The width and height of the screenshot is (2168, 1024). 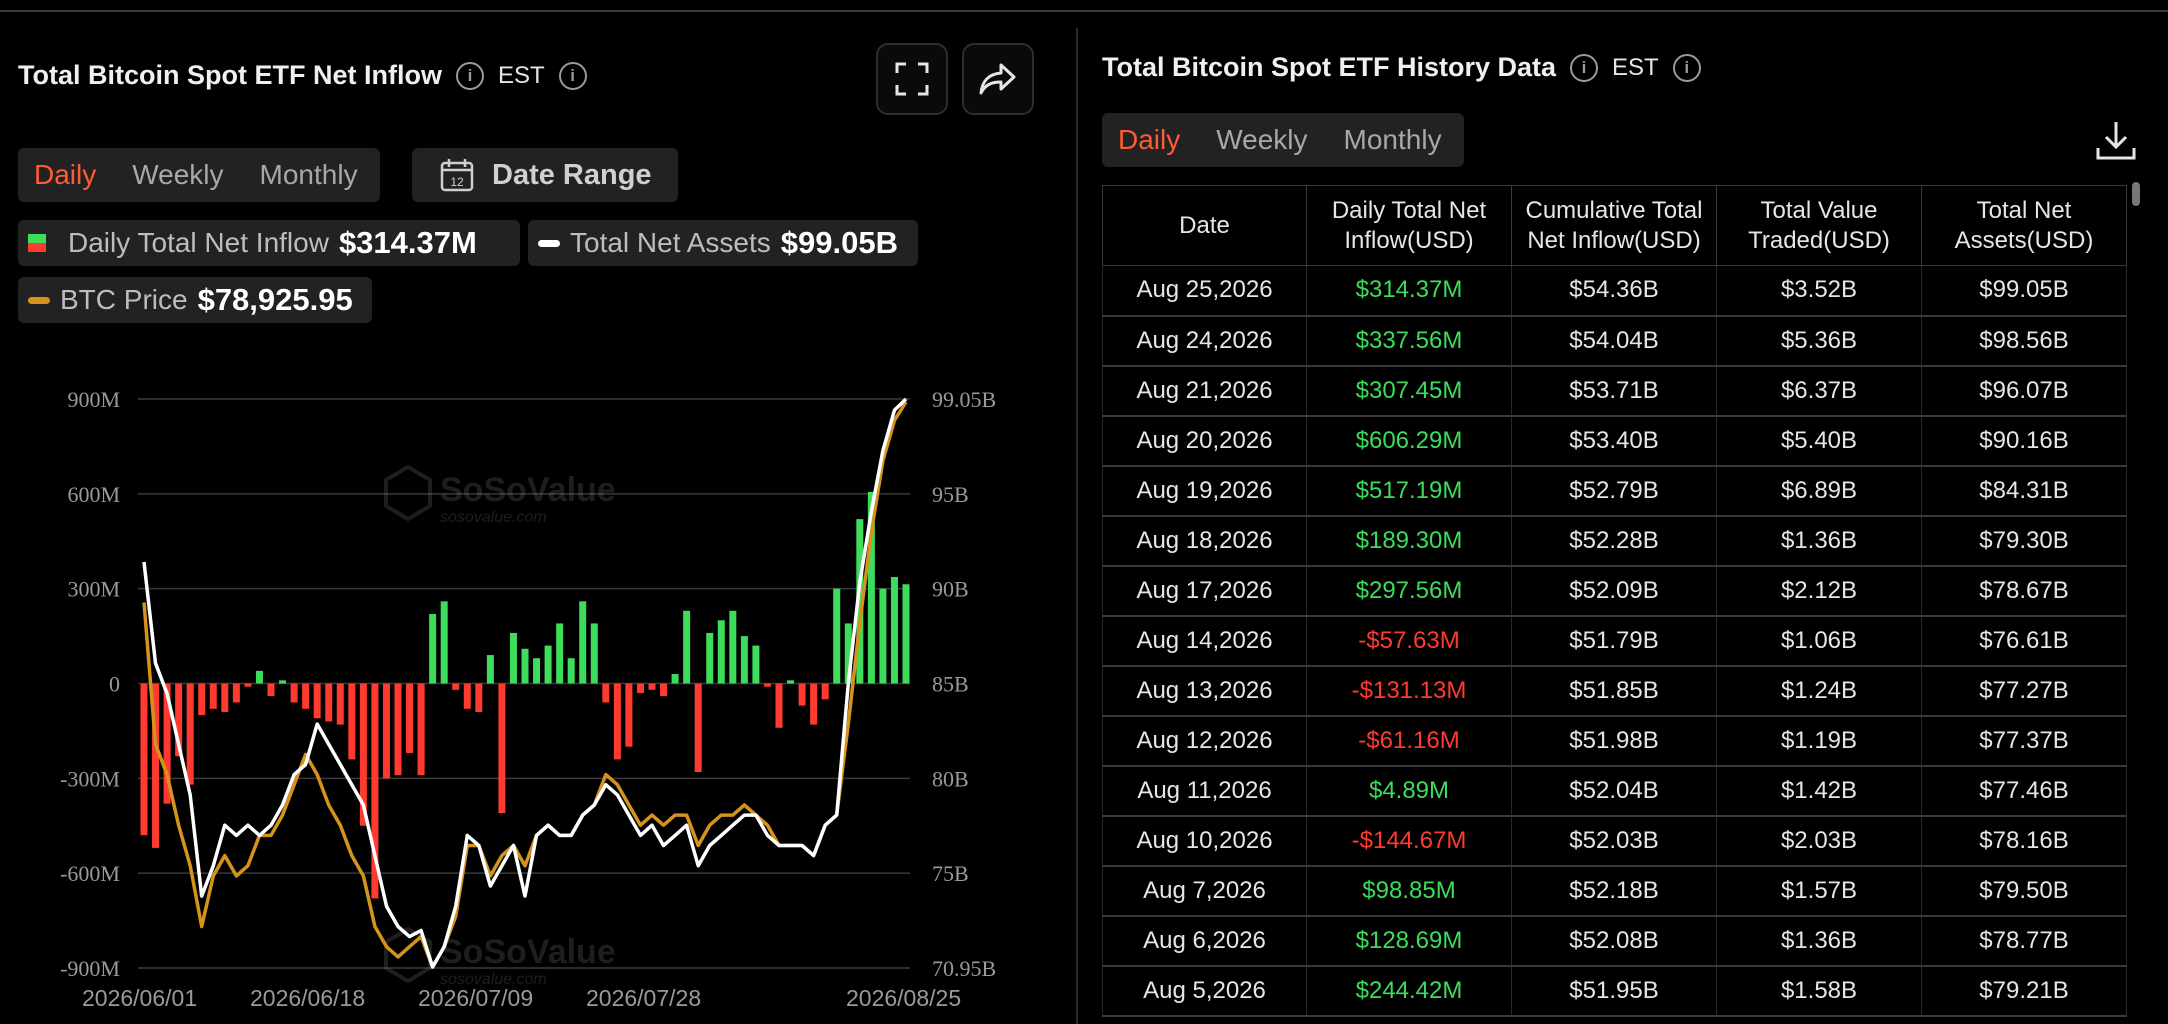 I want to click on top-border, so click(x=1084, y=11).